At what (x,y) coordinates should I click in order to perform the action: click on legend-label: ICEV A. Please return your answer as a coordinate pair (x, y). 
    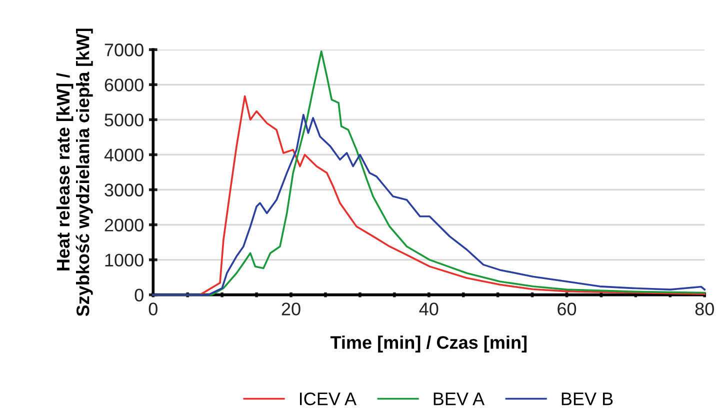
    Looking at the image, I should click on (328, 399).